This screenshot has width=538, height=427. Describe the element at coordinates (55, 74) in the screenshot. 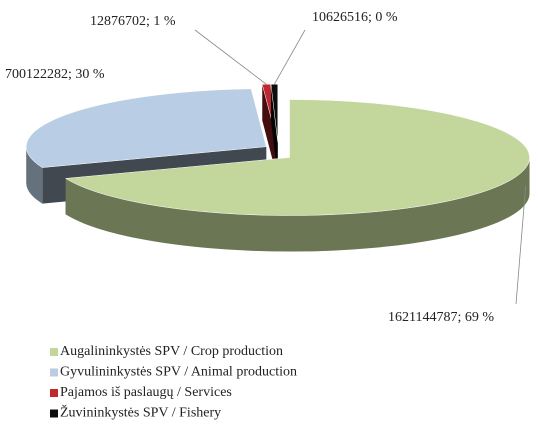

I see `data-label: 700122282; 30 %` at that location.